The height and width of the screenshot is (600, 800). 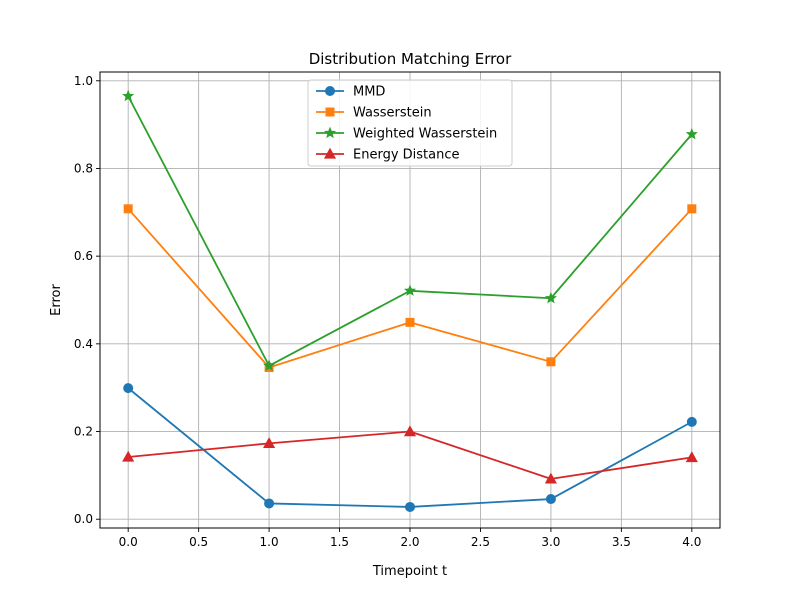 I want to click on legend-item-mmd: MMD, so click(x=350, y=92).